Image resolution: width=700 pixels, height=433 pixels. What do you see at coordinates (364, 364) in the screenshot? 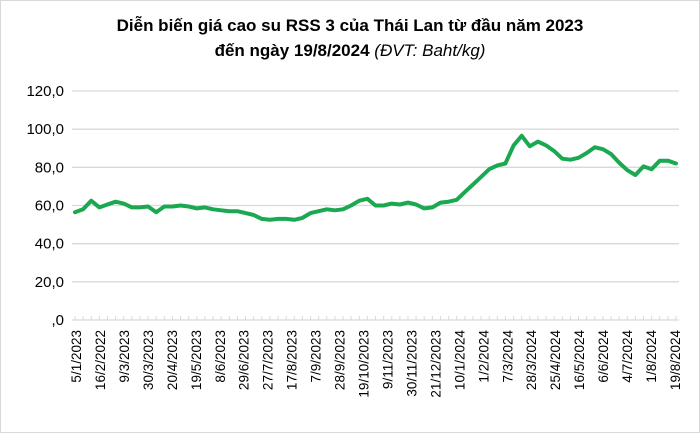
I see `x-tick-label: 19/10/2023` at bounding box center [364, 364].